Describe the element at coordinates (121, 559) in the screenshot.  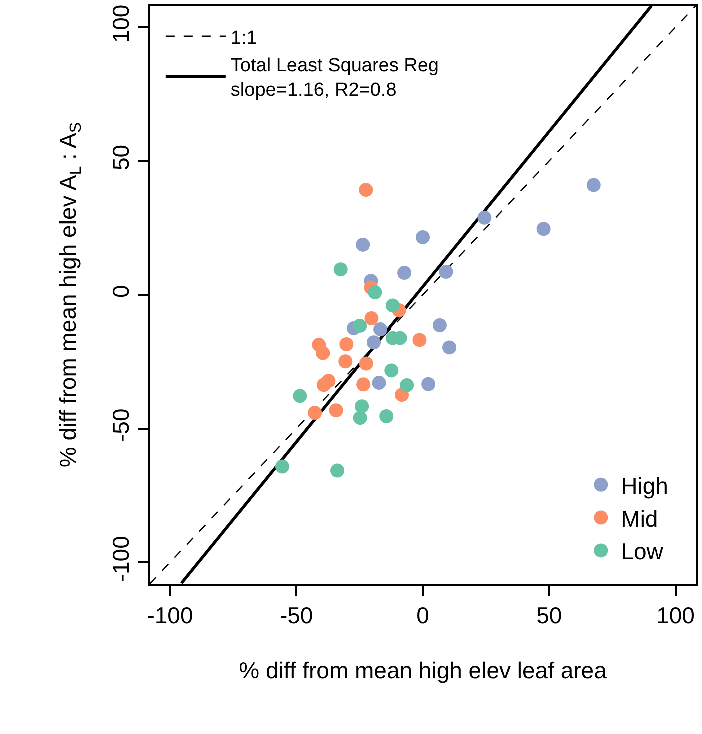
I see `y-tick-label: -100` at that location.